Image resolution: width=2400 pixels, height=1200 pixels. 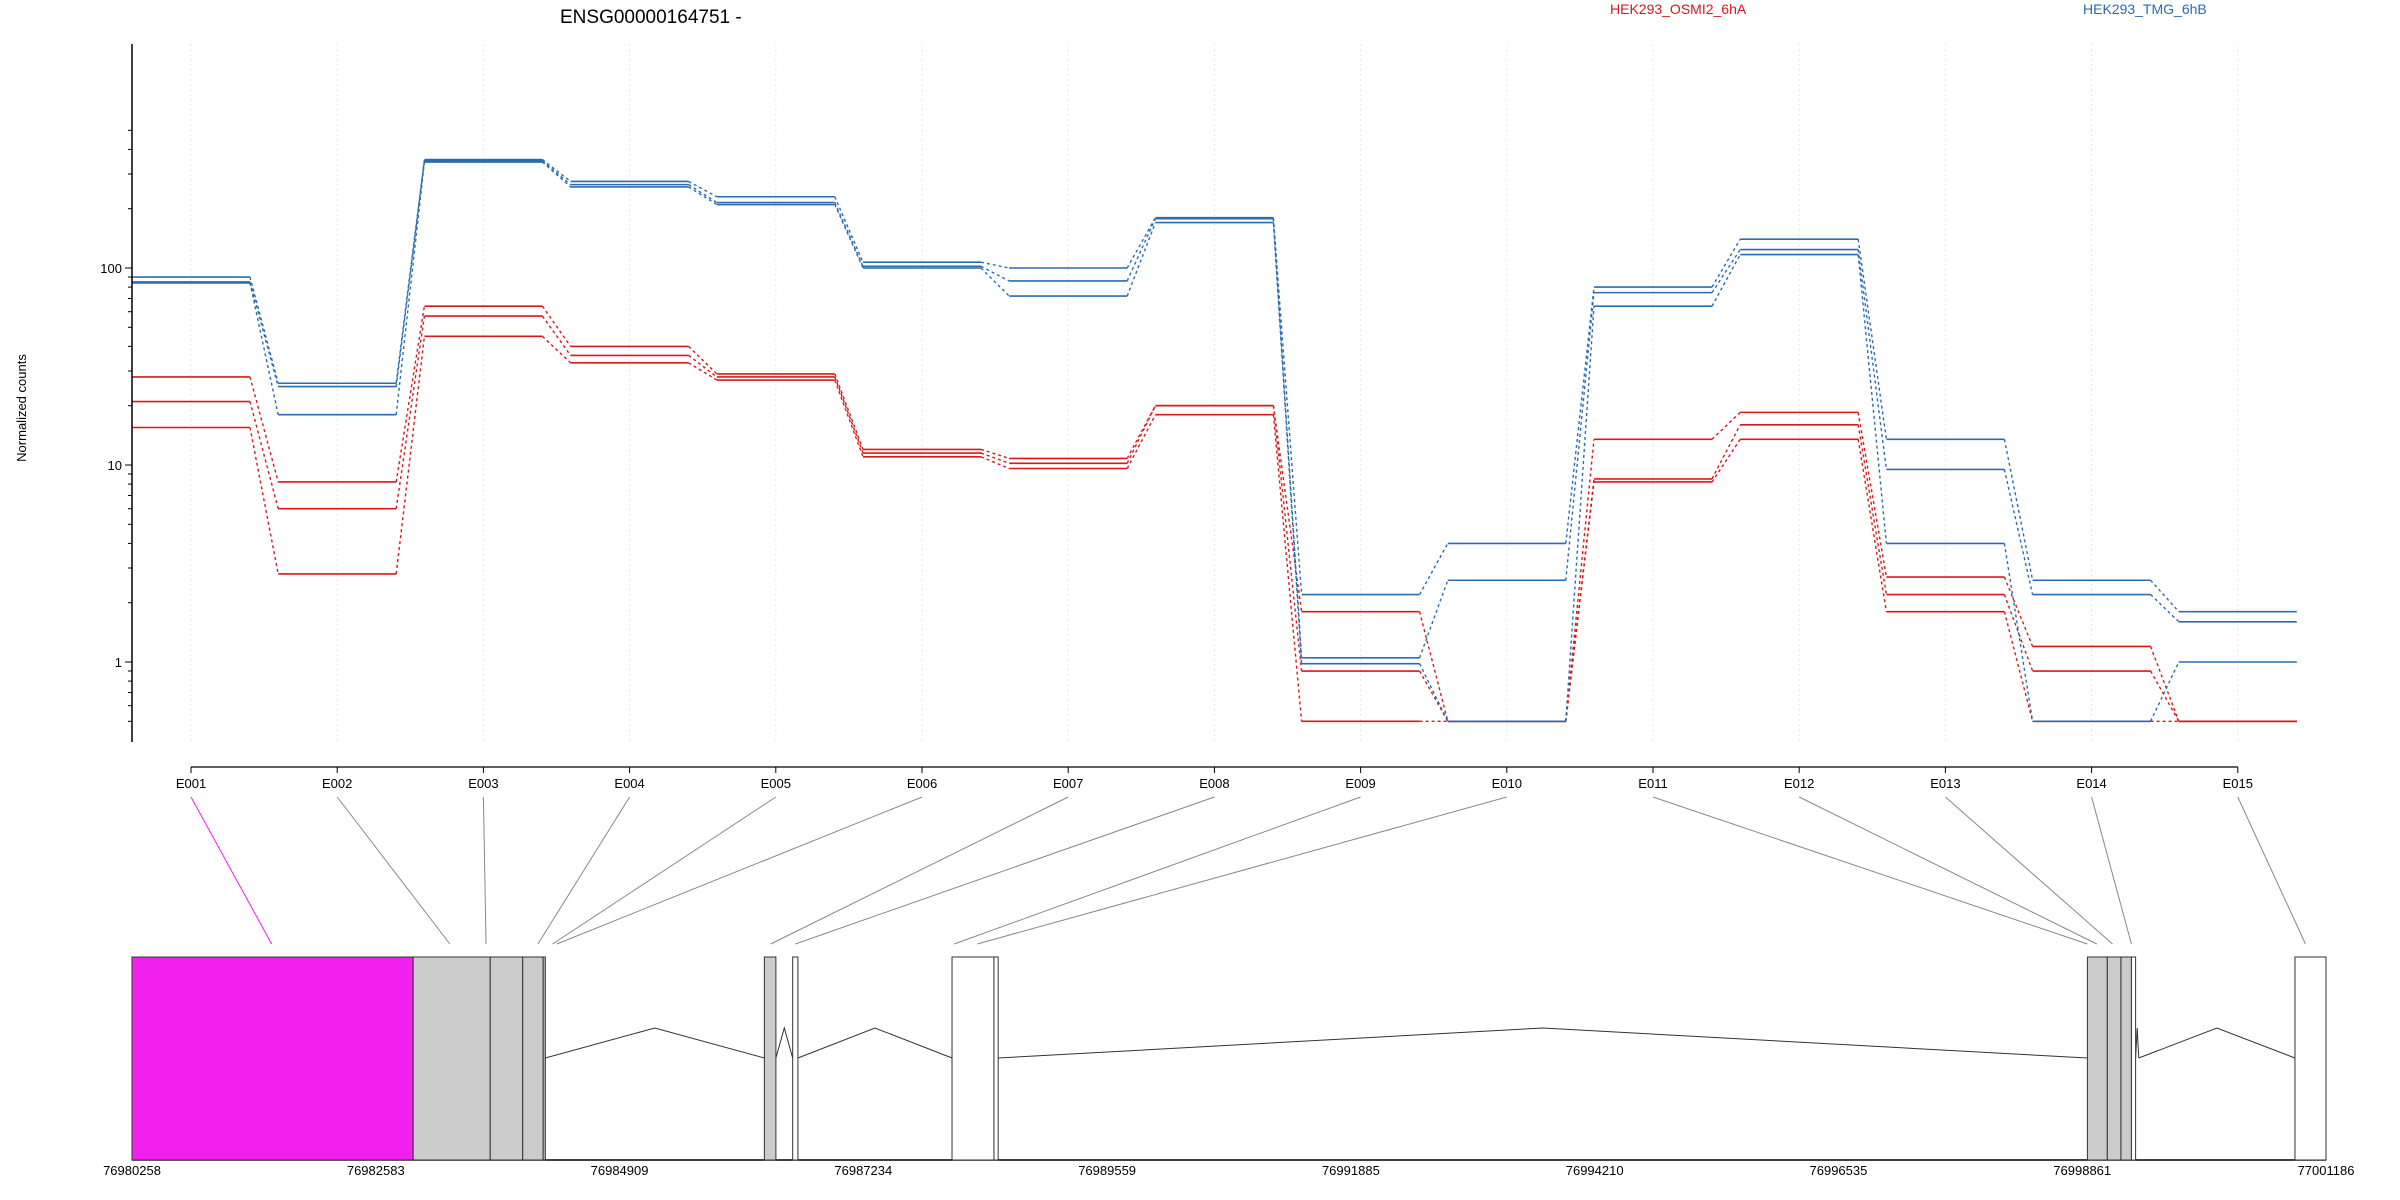 What do you see at coordinates (1351, 1170) in the screenshot?
I see `coordinate-label: 76991885` at bounding box center [1351, 1170].